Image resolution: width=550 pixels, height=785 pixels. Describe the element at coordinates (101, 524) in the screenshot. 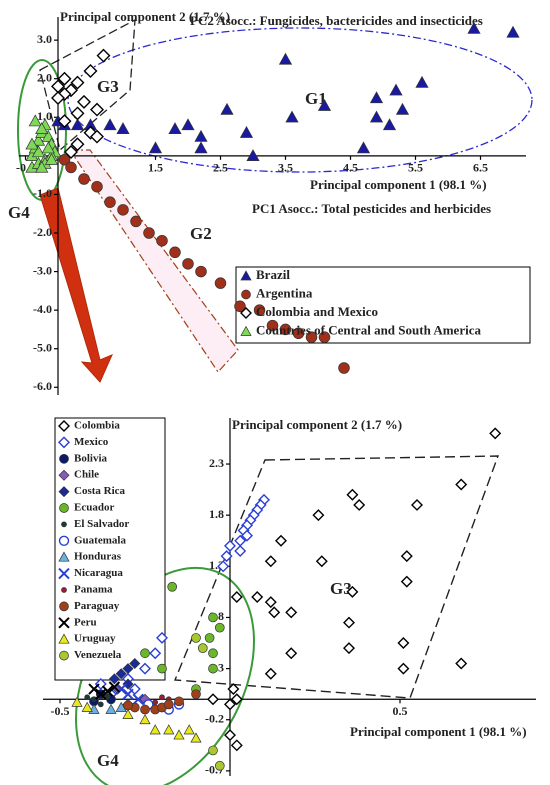

I see `legend-label: El Salvador` at that location.